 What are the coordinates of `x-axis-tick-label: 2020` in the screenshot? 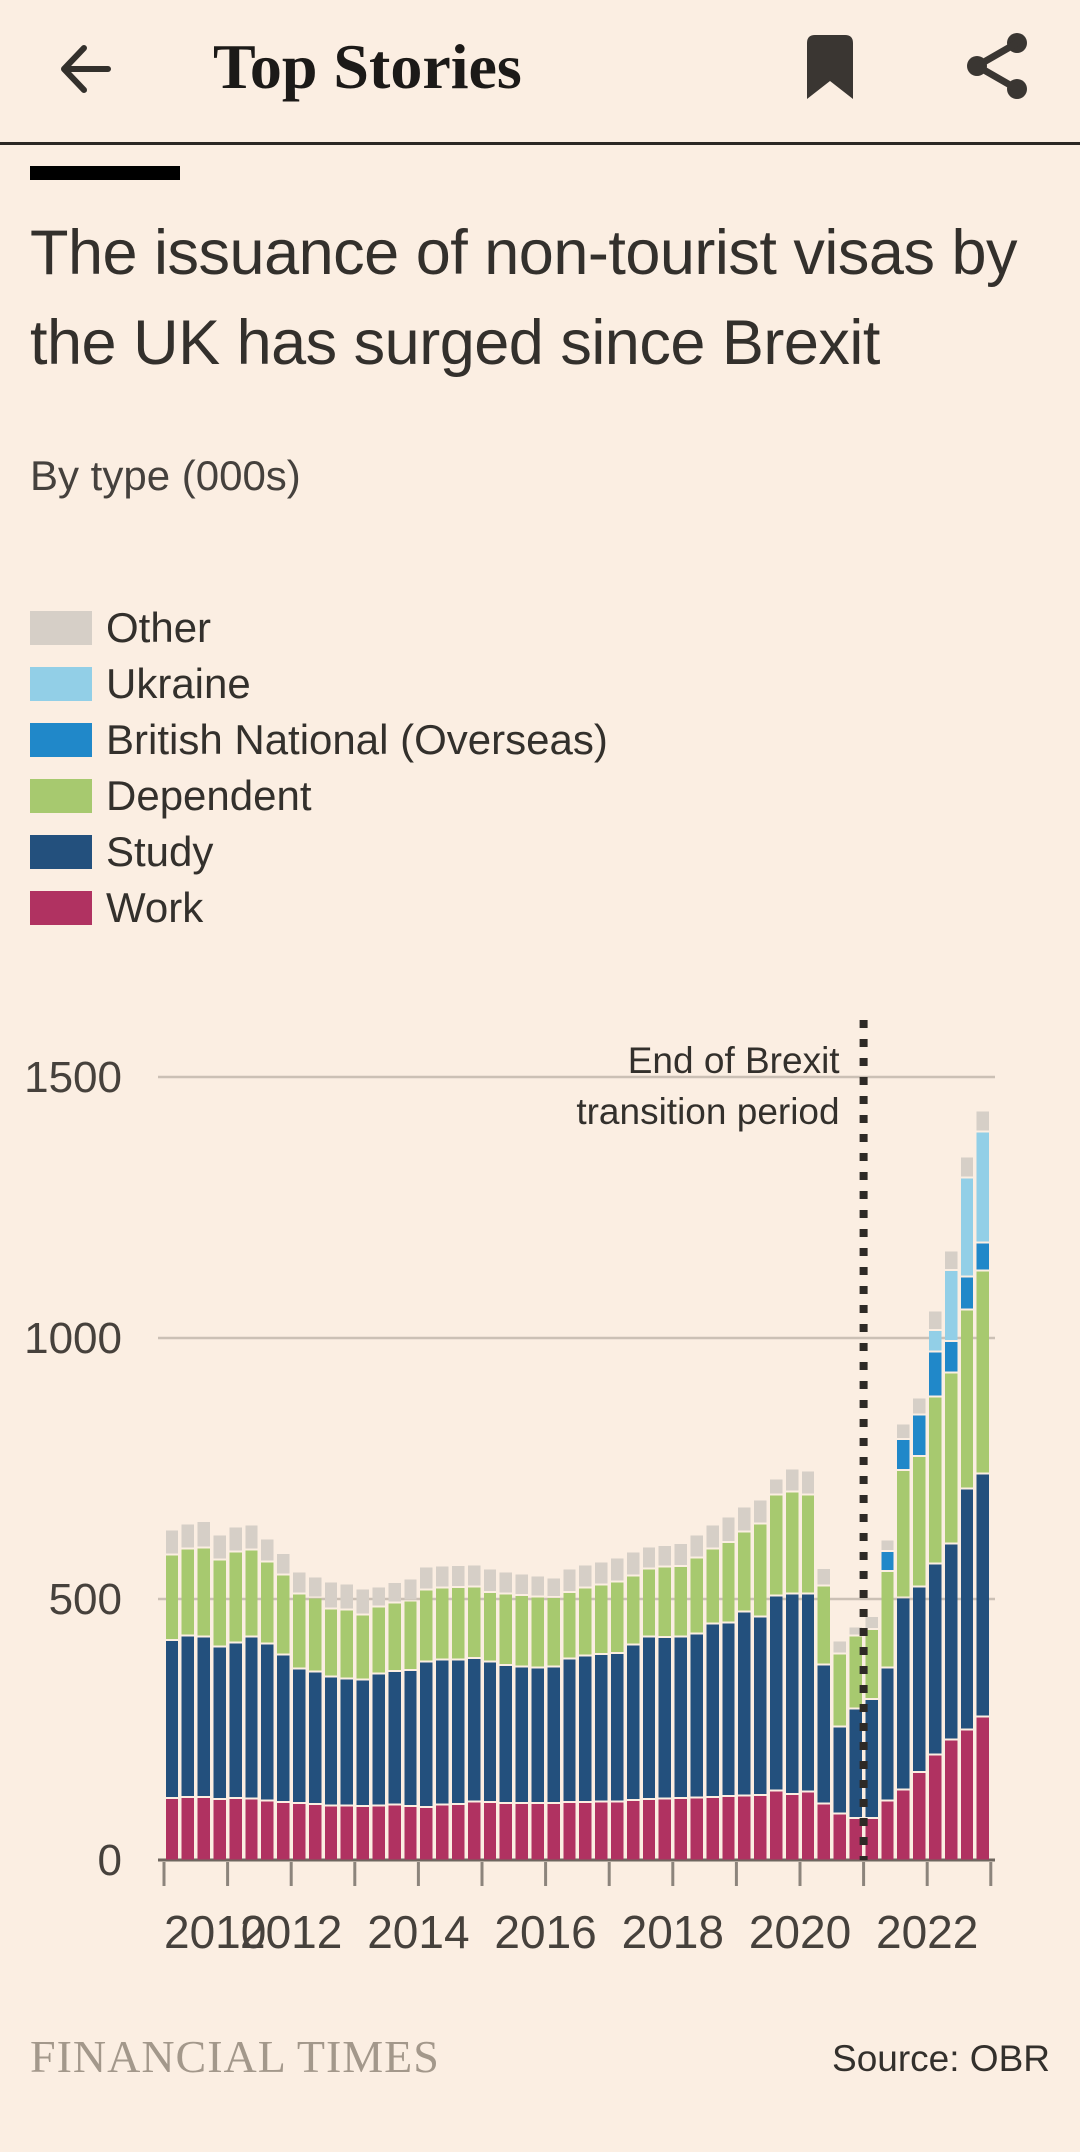 It's located at (800, 1932).